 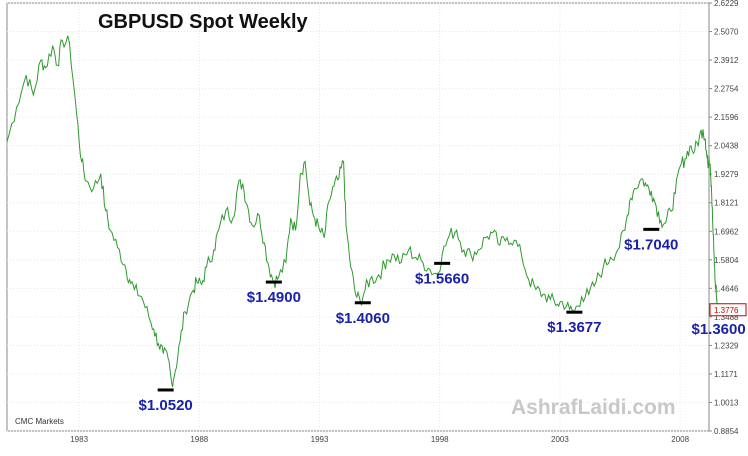 I want to click on x-tick-label: 1993, so click(x=320, y=439).